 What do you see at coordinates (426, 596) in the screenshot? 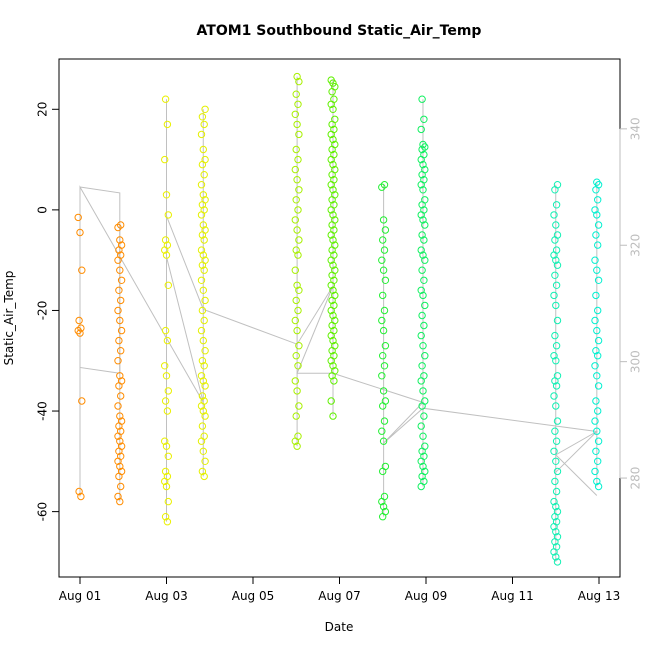
I see `x-tick-label: Aug 09` at bounding box center [426, 596].